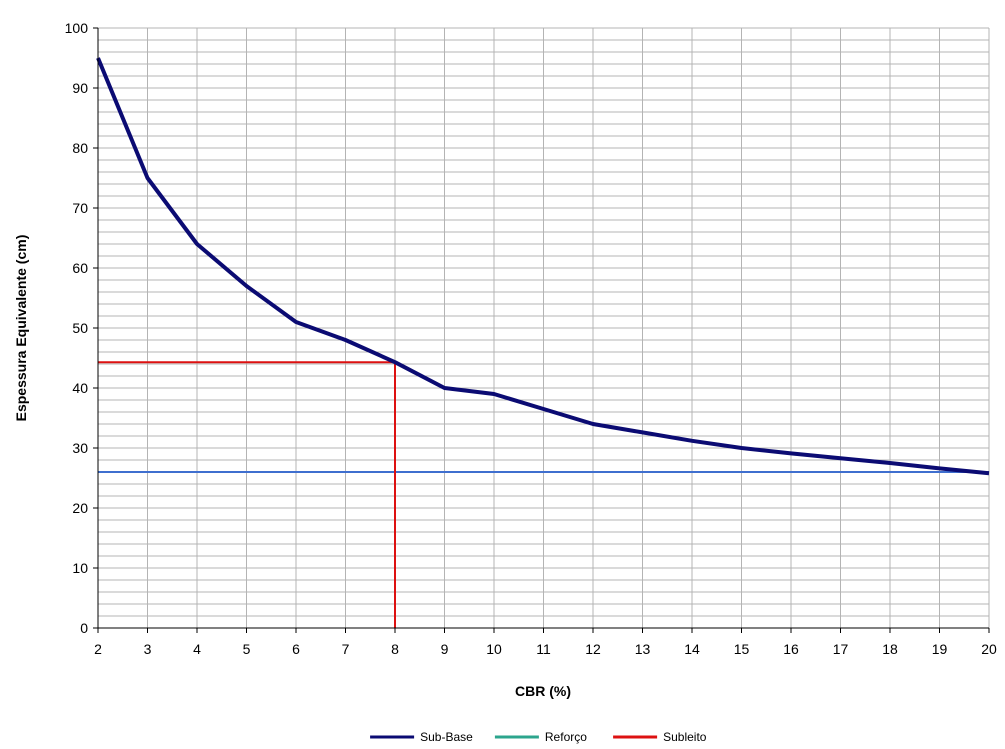  I want to click on y-tick-label: 90, so click(80, 88).